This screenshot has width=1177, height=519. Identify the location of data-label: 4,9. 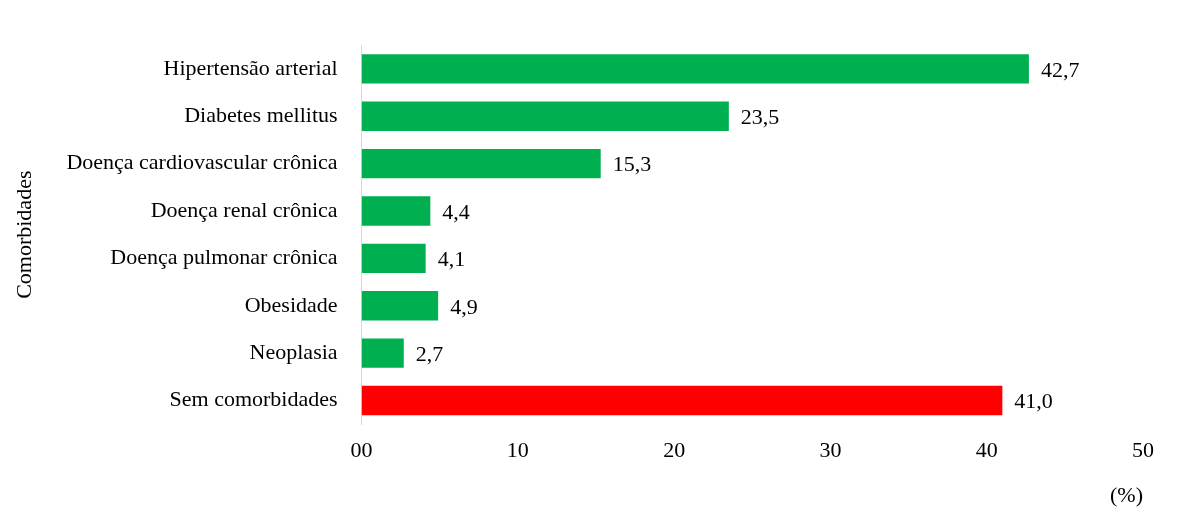
(464, 306).